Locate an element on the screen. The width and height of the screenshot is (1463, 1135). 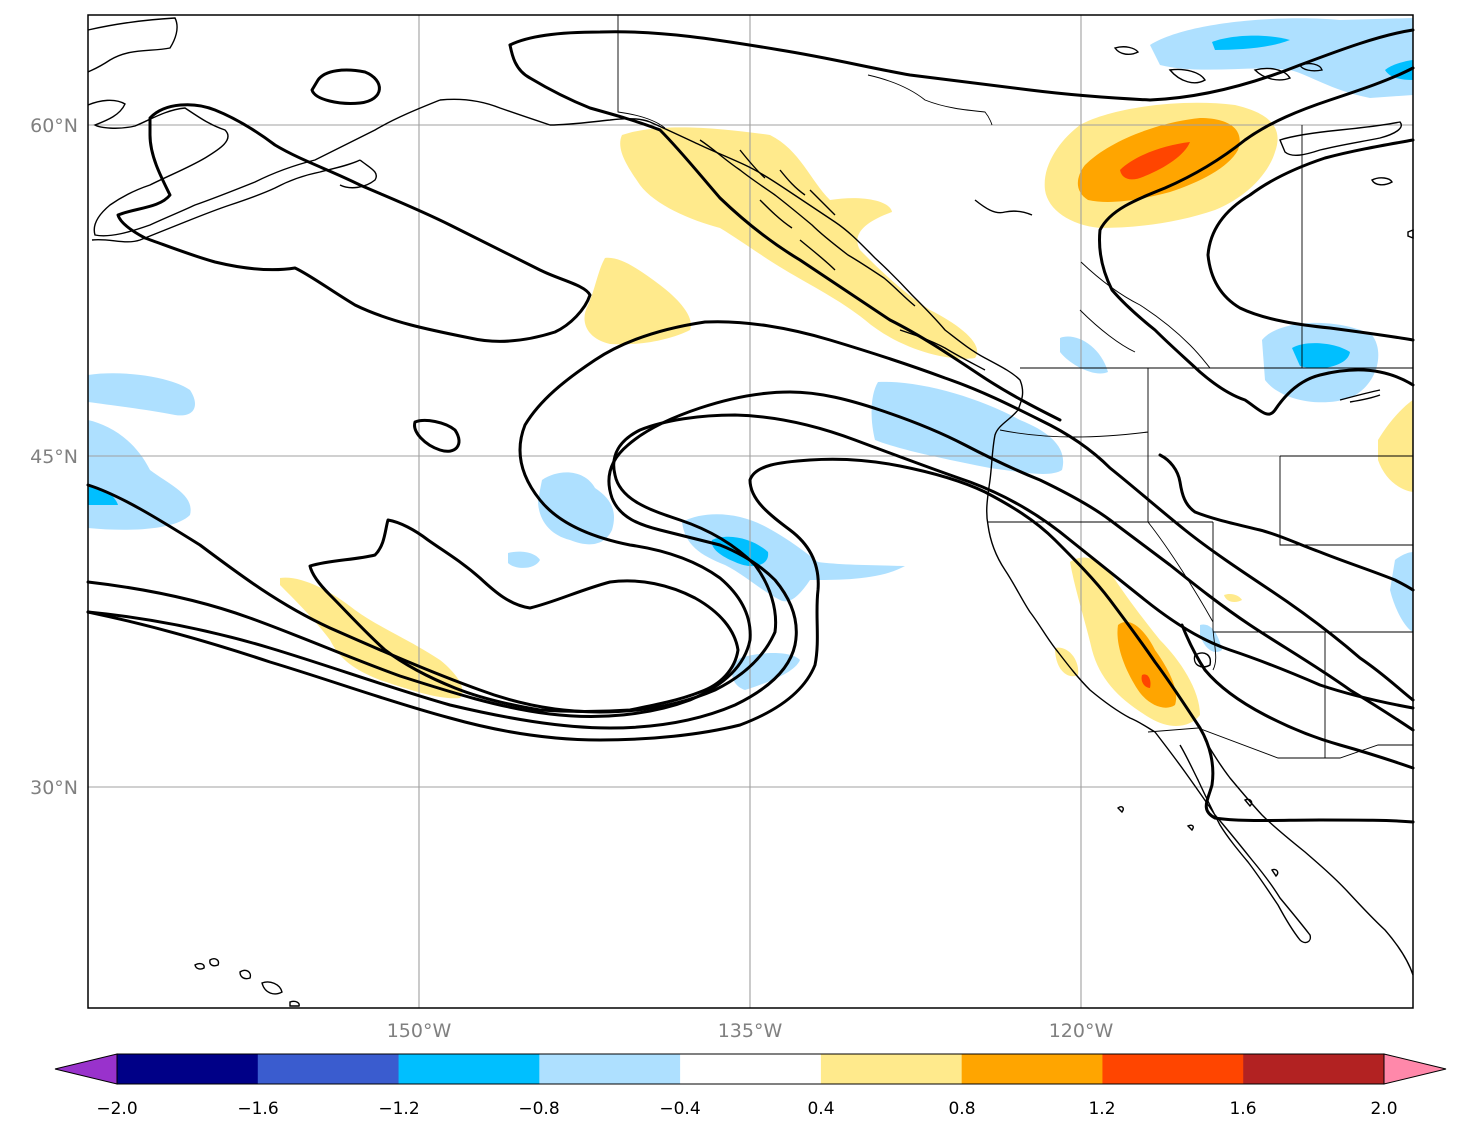
anomaly-yellow-east-edge is located at coordinates (1395, 446).